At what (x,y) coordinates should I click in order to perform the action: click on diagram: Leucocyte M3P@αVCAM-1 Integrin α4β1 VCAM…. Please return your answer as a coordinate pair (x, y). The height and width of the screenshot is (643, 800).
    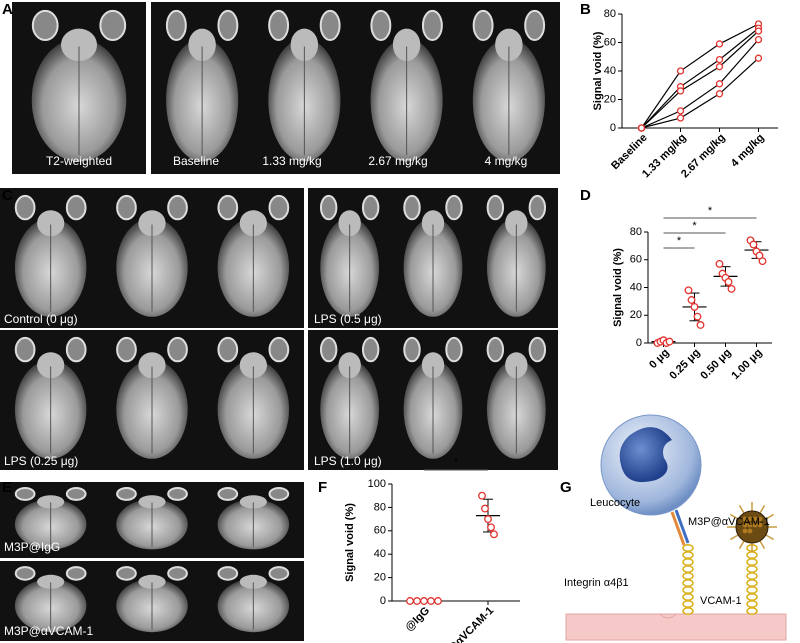
    Looking at the image, I should click on (675, 527).